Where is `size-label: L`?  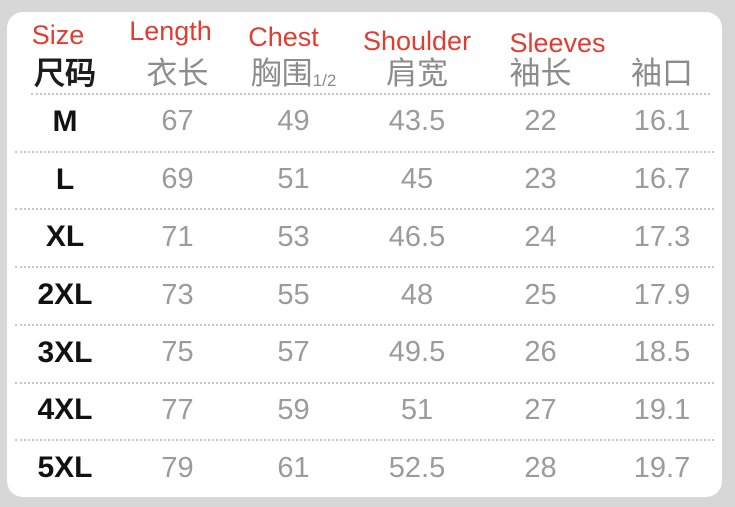
size-label: L is located at coordinates (65, 179).